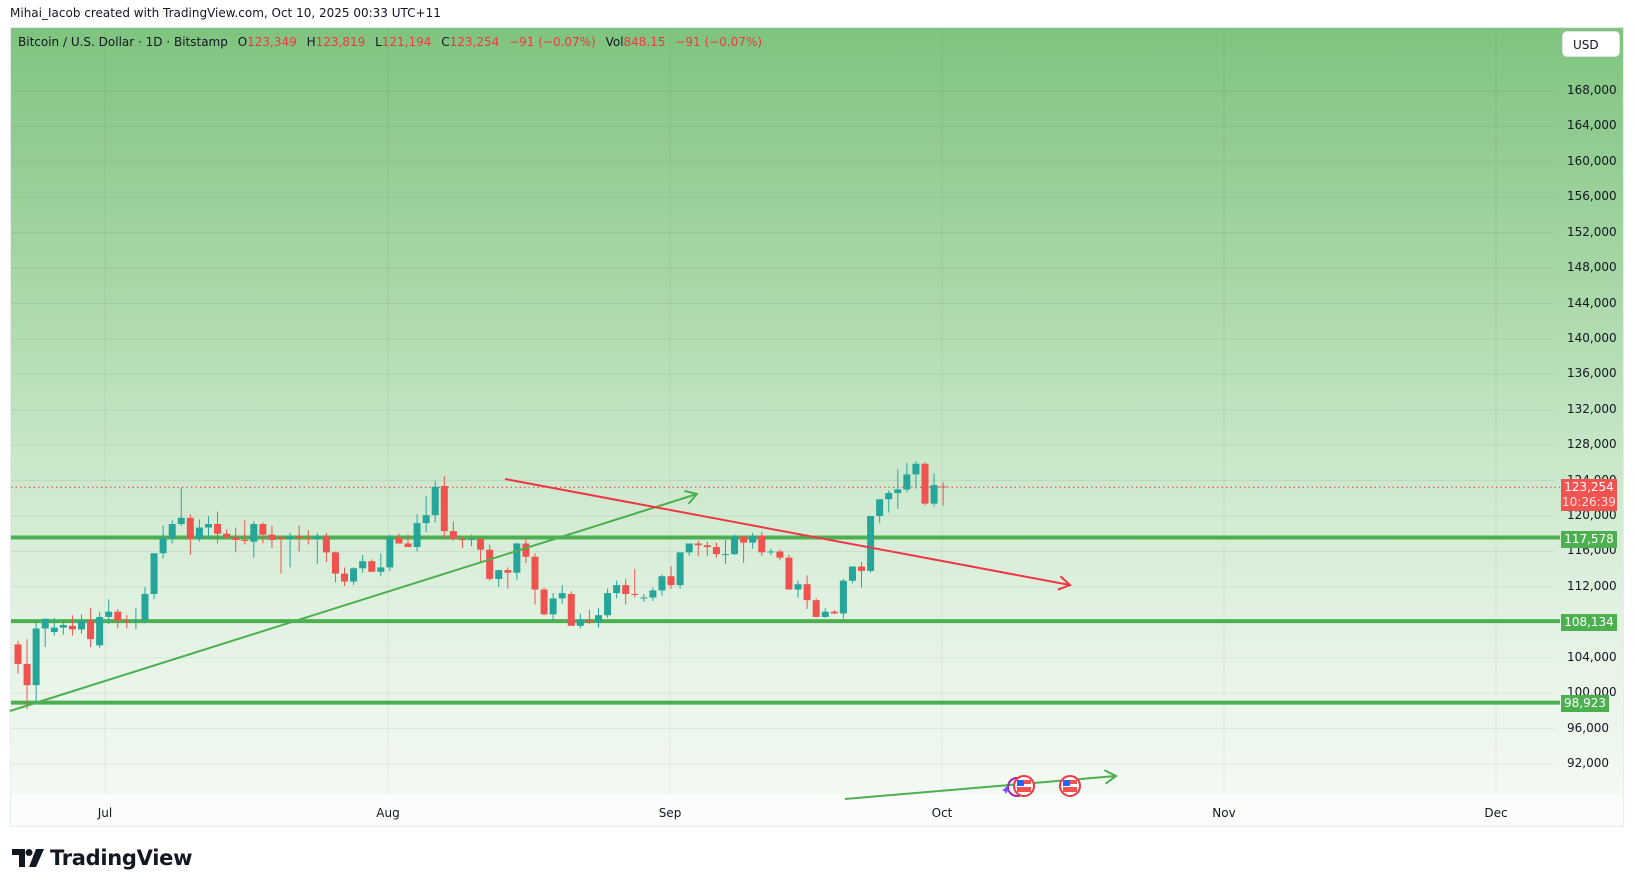 The image size is (1634, 887). Describe the element at coordinates (102, 858) in the screenshot. I see `tradingview-logo: TradingView` at that location.